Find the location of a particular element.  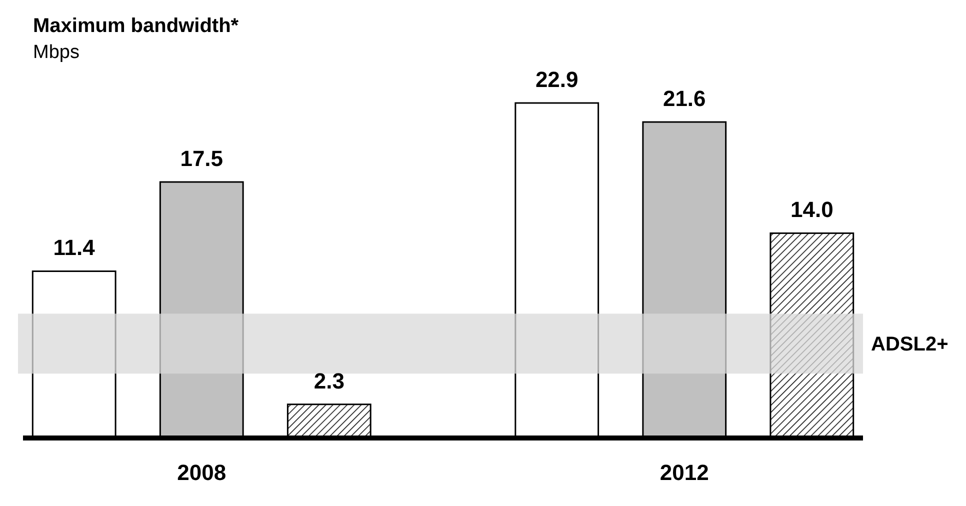

data-label: 14.0 is located at coordinates (812, 209).